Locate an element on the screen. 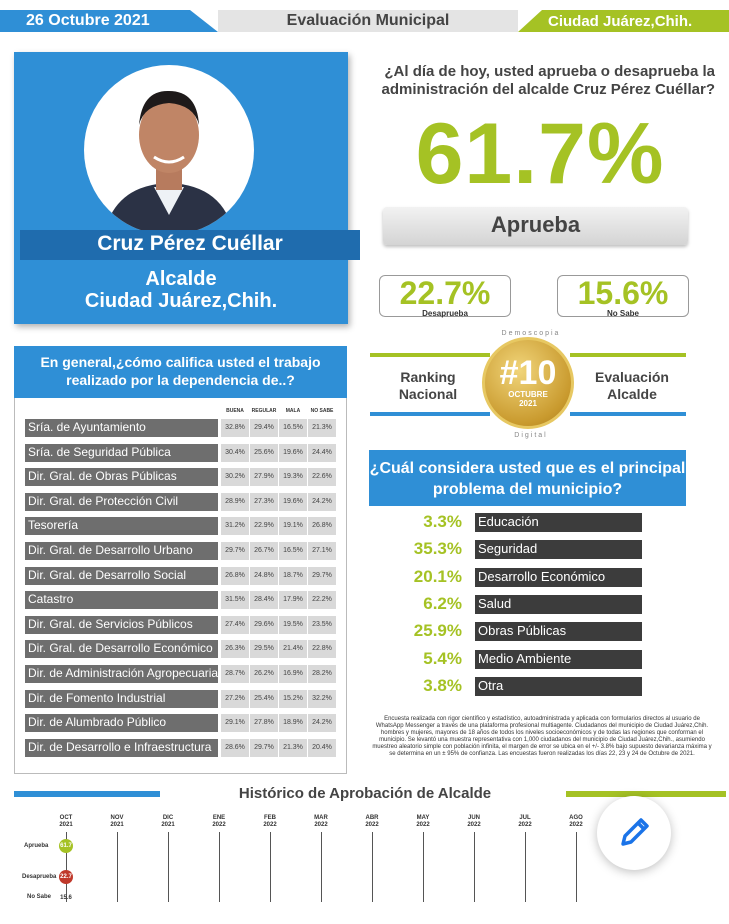 This screenshot has height=924, width=729. mayor-photo is located at coordinates (169, 150).